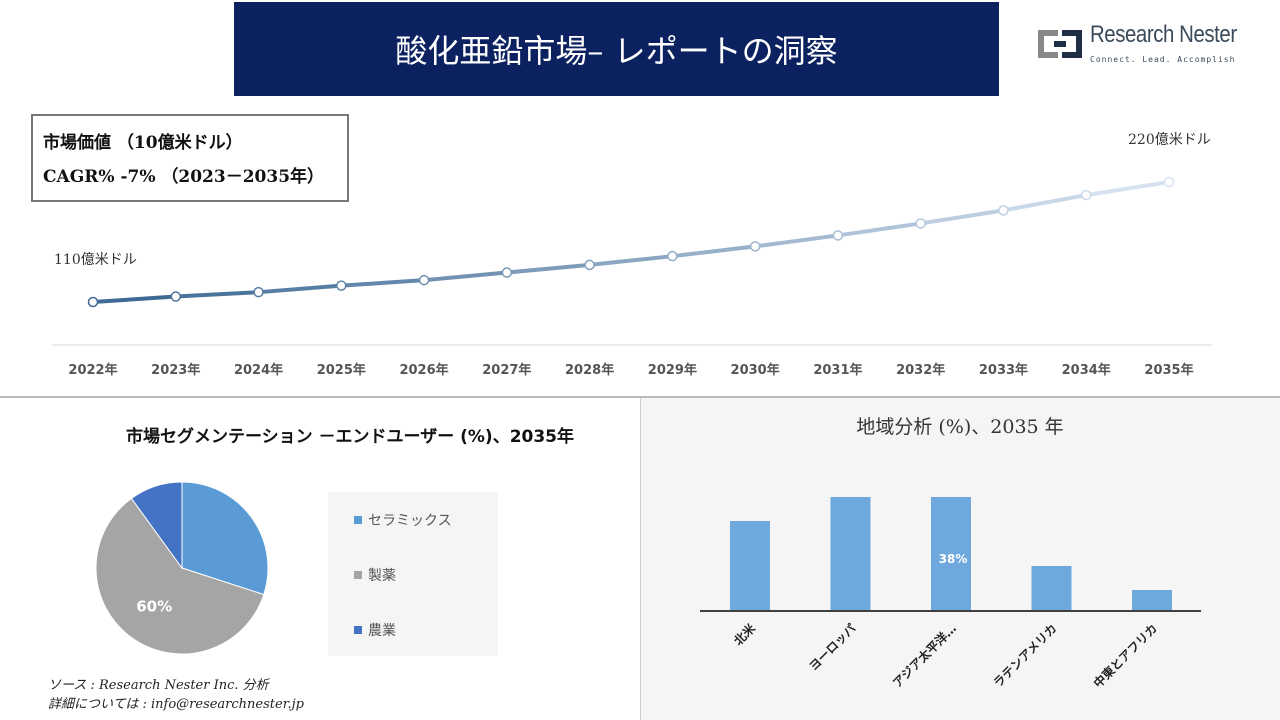 The height and width of the screenshot is (720, 1280). What do you see at coordinates (1169, 140) in the screenshot?
I see `end-value-label: 220億米ドル` at bounding box center [1169, 140].